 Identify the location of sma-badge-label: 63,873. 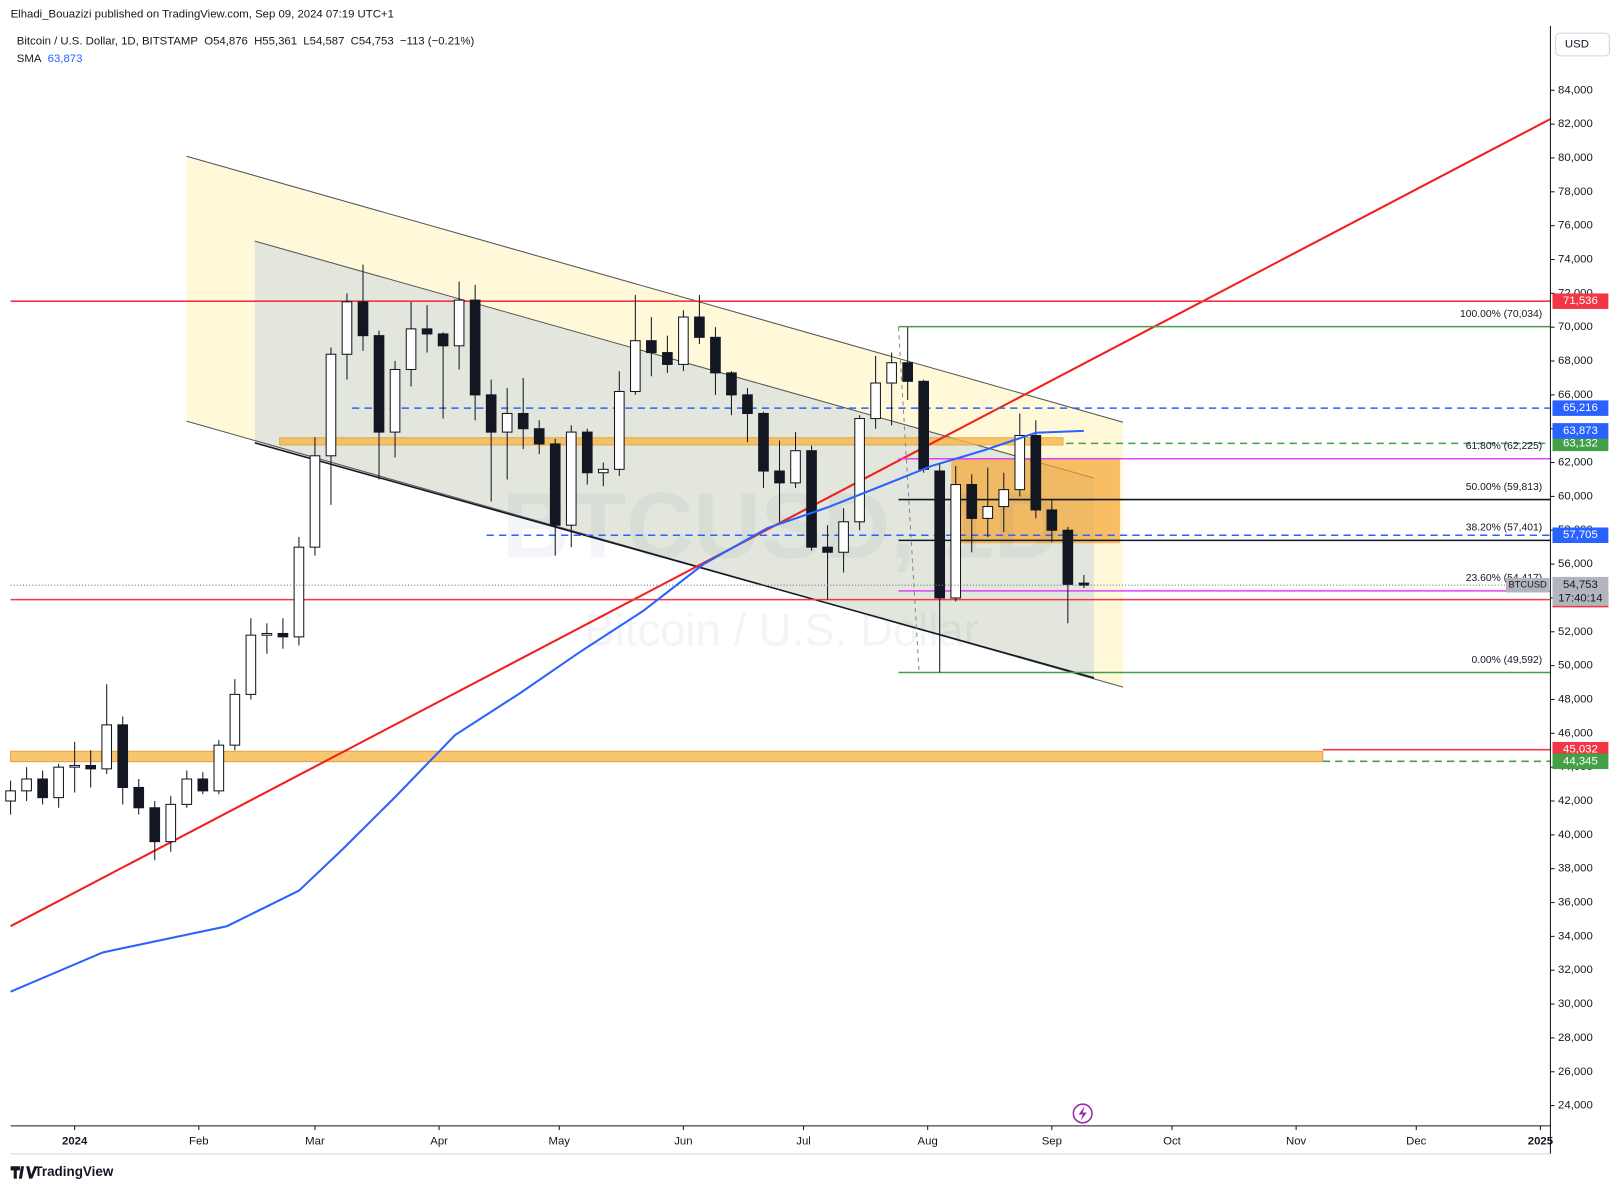
(1580, 431).